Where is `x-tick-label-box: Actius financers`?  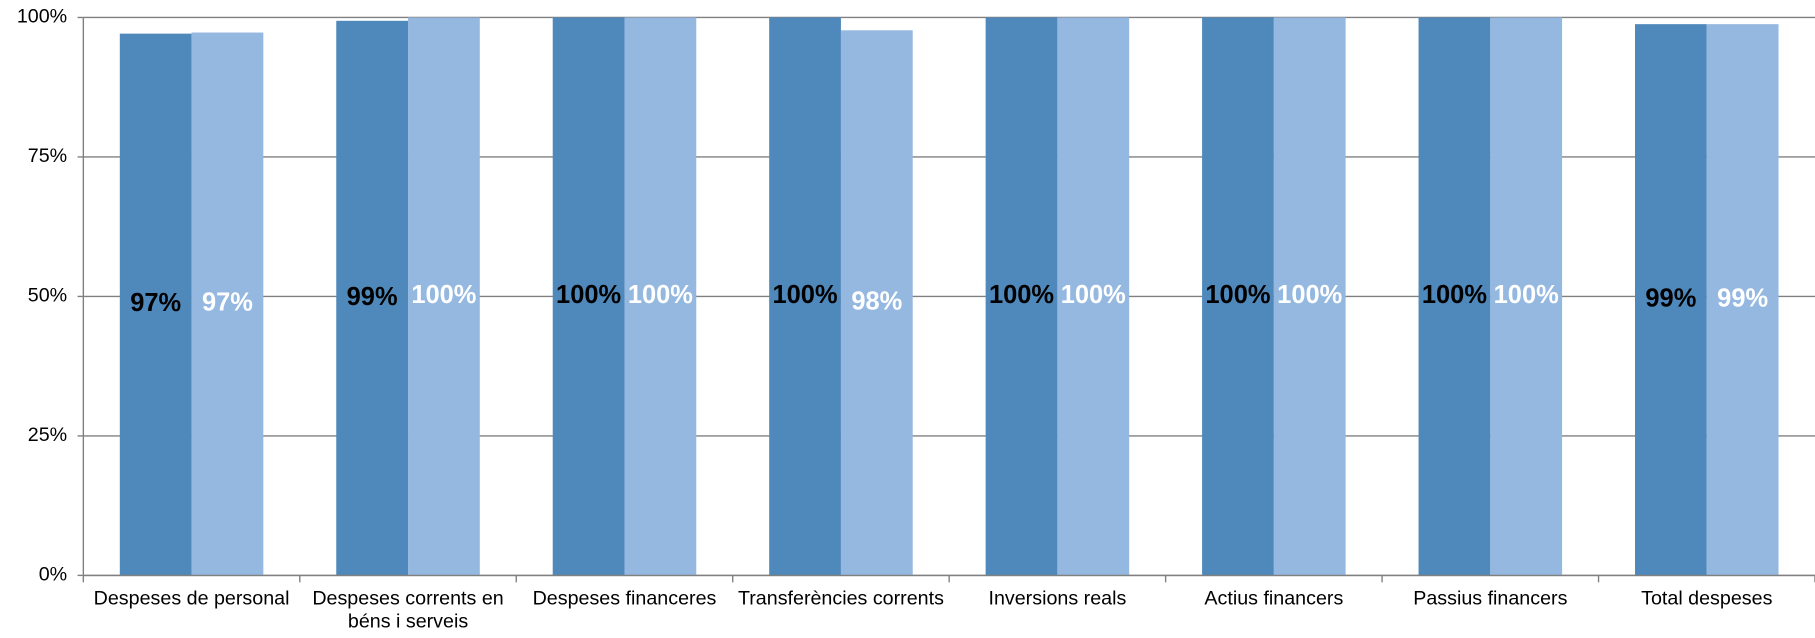
x-tick-label-box: Actius financers is located at coordinates (1274, 597).